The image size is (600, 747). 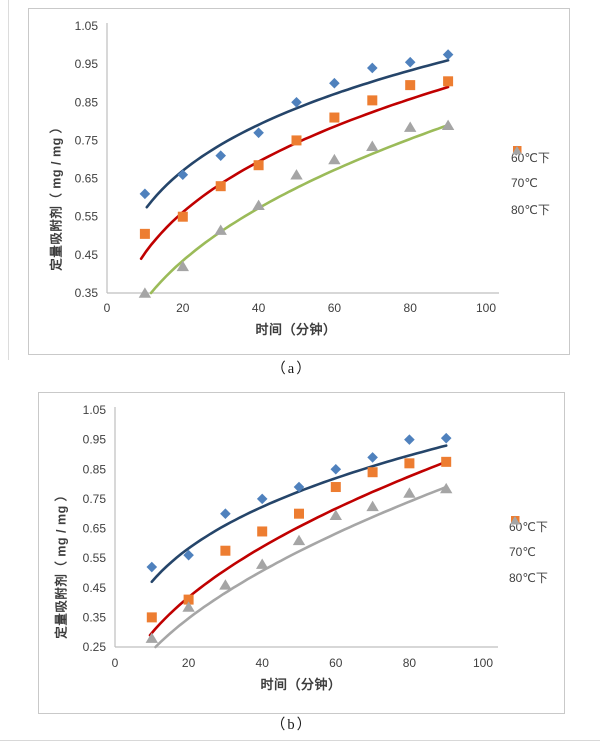 What do you see at coordinates (95, 588) in the screenshot?
I see `y-tick-label: 0.45` at bounding box center [95, 588].